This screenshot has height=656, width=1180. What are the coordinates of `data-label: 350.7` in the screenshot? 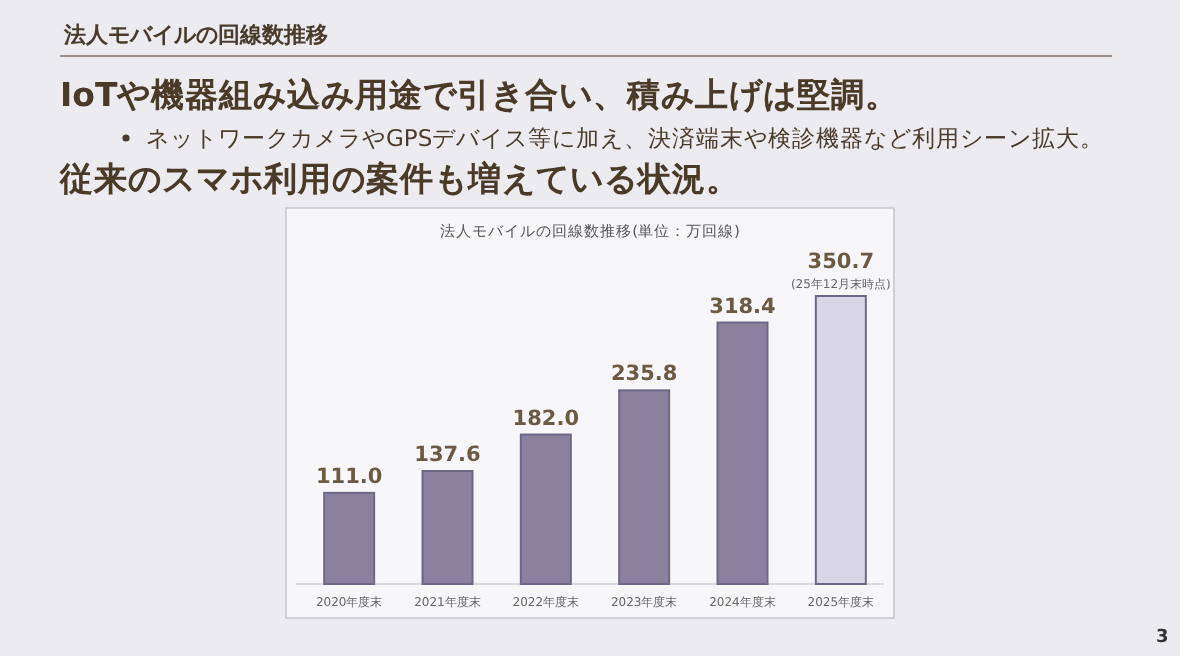 It's located at (841, 262).